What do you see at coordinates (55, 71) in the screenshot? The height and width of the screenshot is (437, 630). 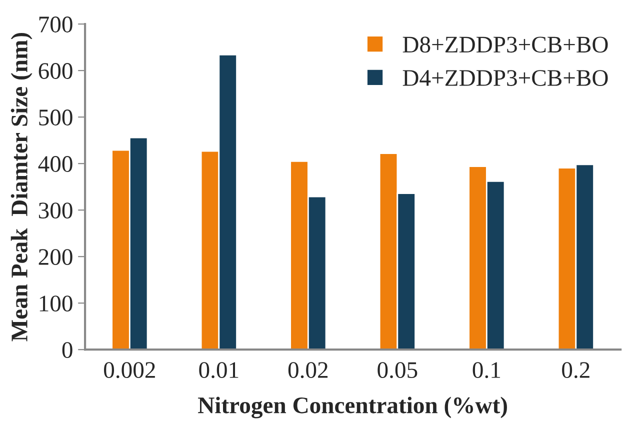 I see `y-tick-label: 600` at bounding box center [55, 71].